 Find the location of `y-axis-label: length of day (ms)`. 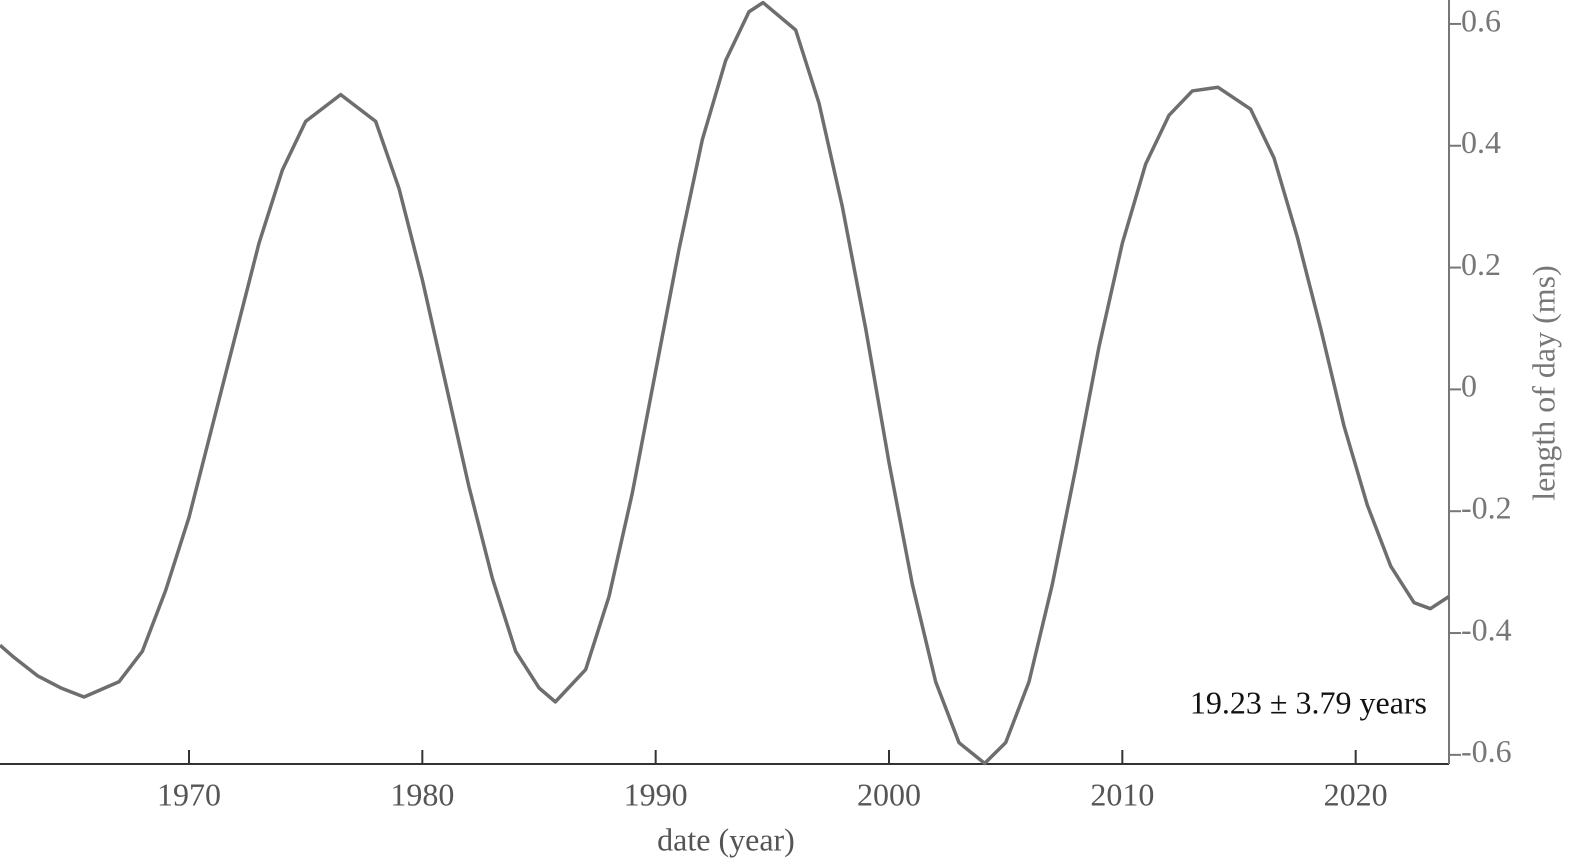

y-axis-label: length of day (ms) is located at coordinates (1543, 383).